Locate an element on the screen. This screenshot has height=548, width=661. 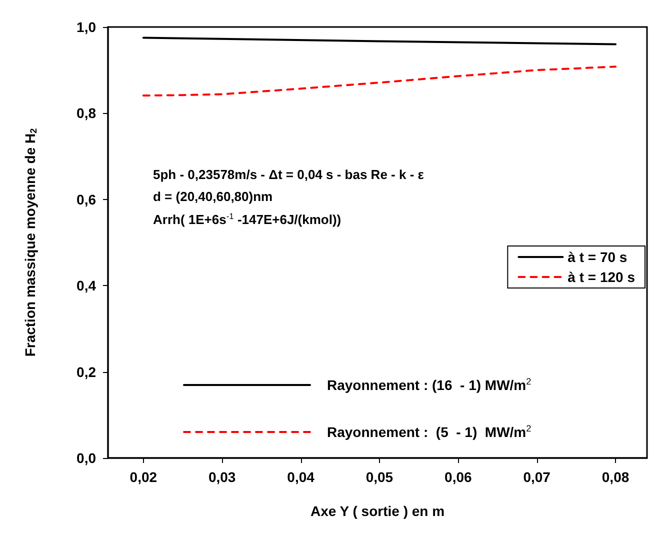
x-tick-label: 0,02 is located at coordinates (144, 477).